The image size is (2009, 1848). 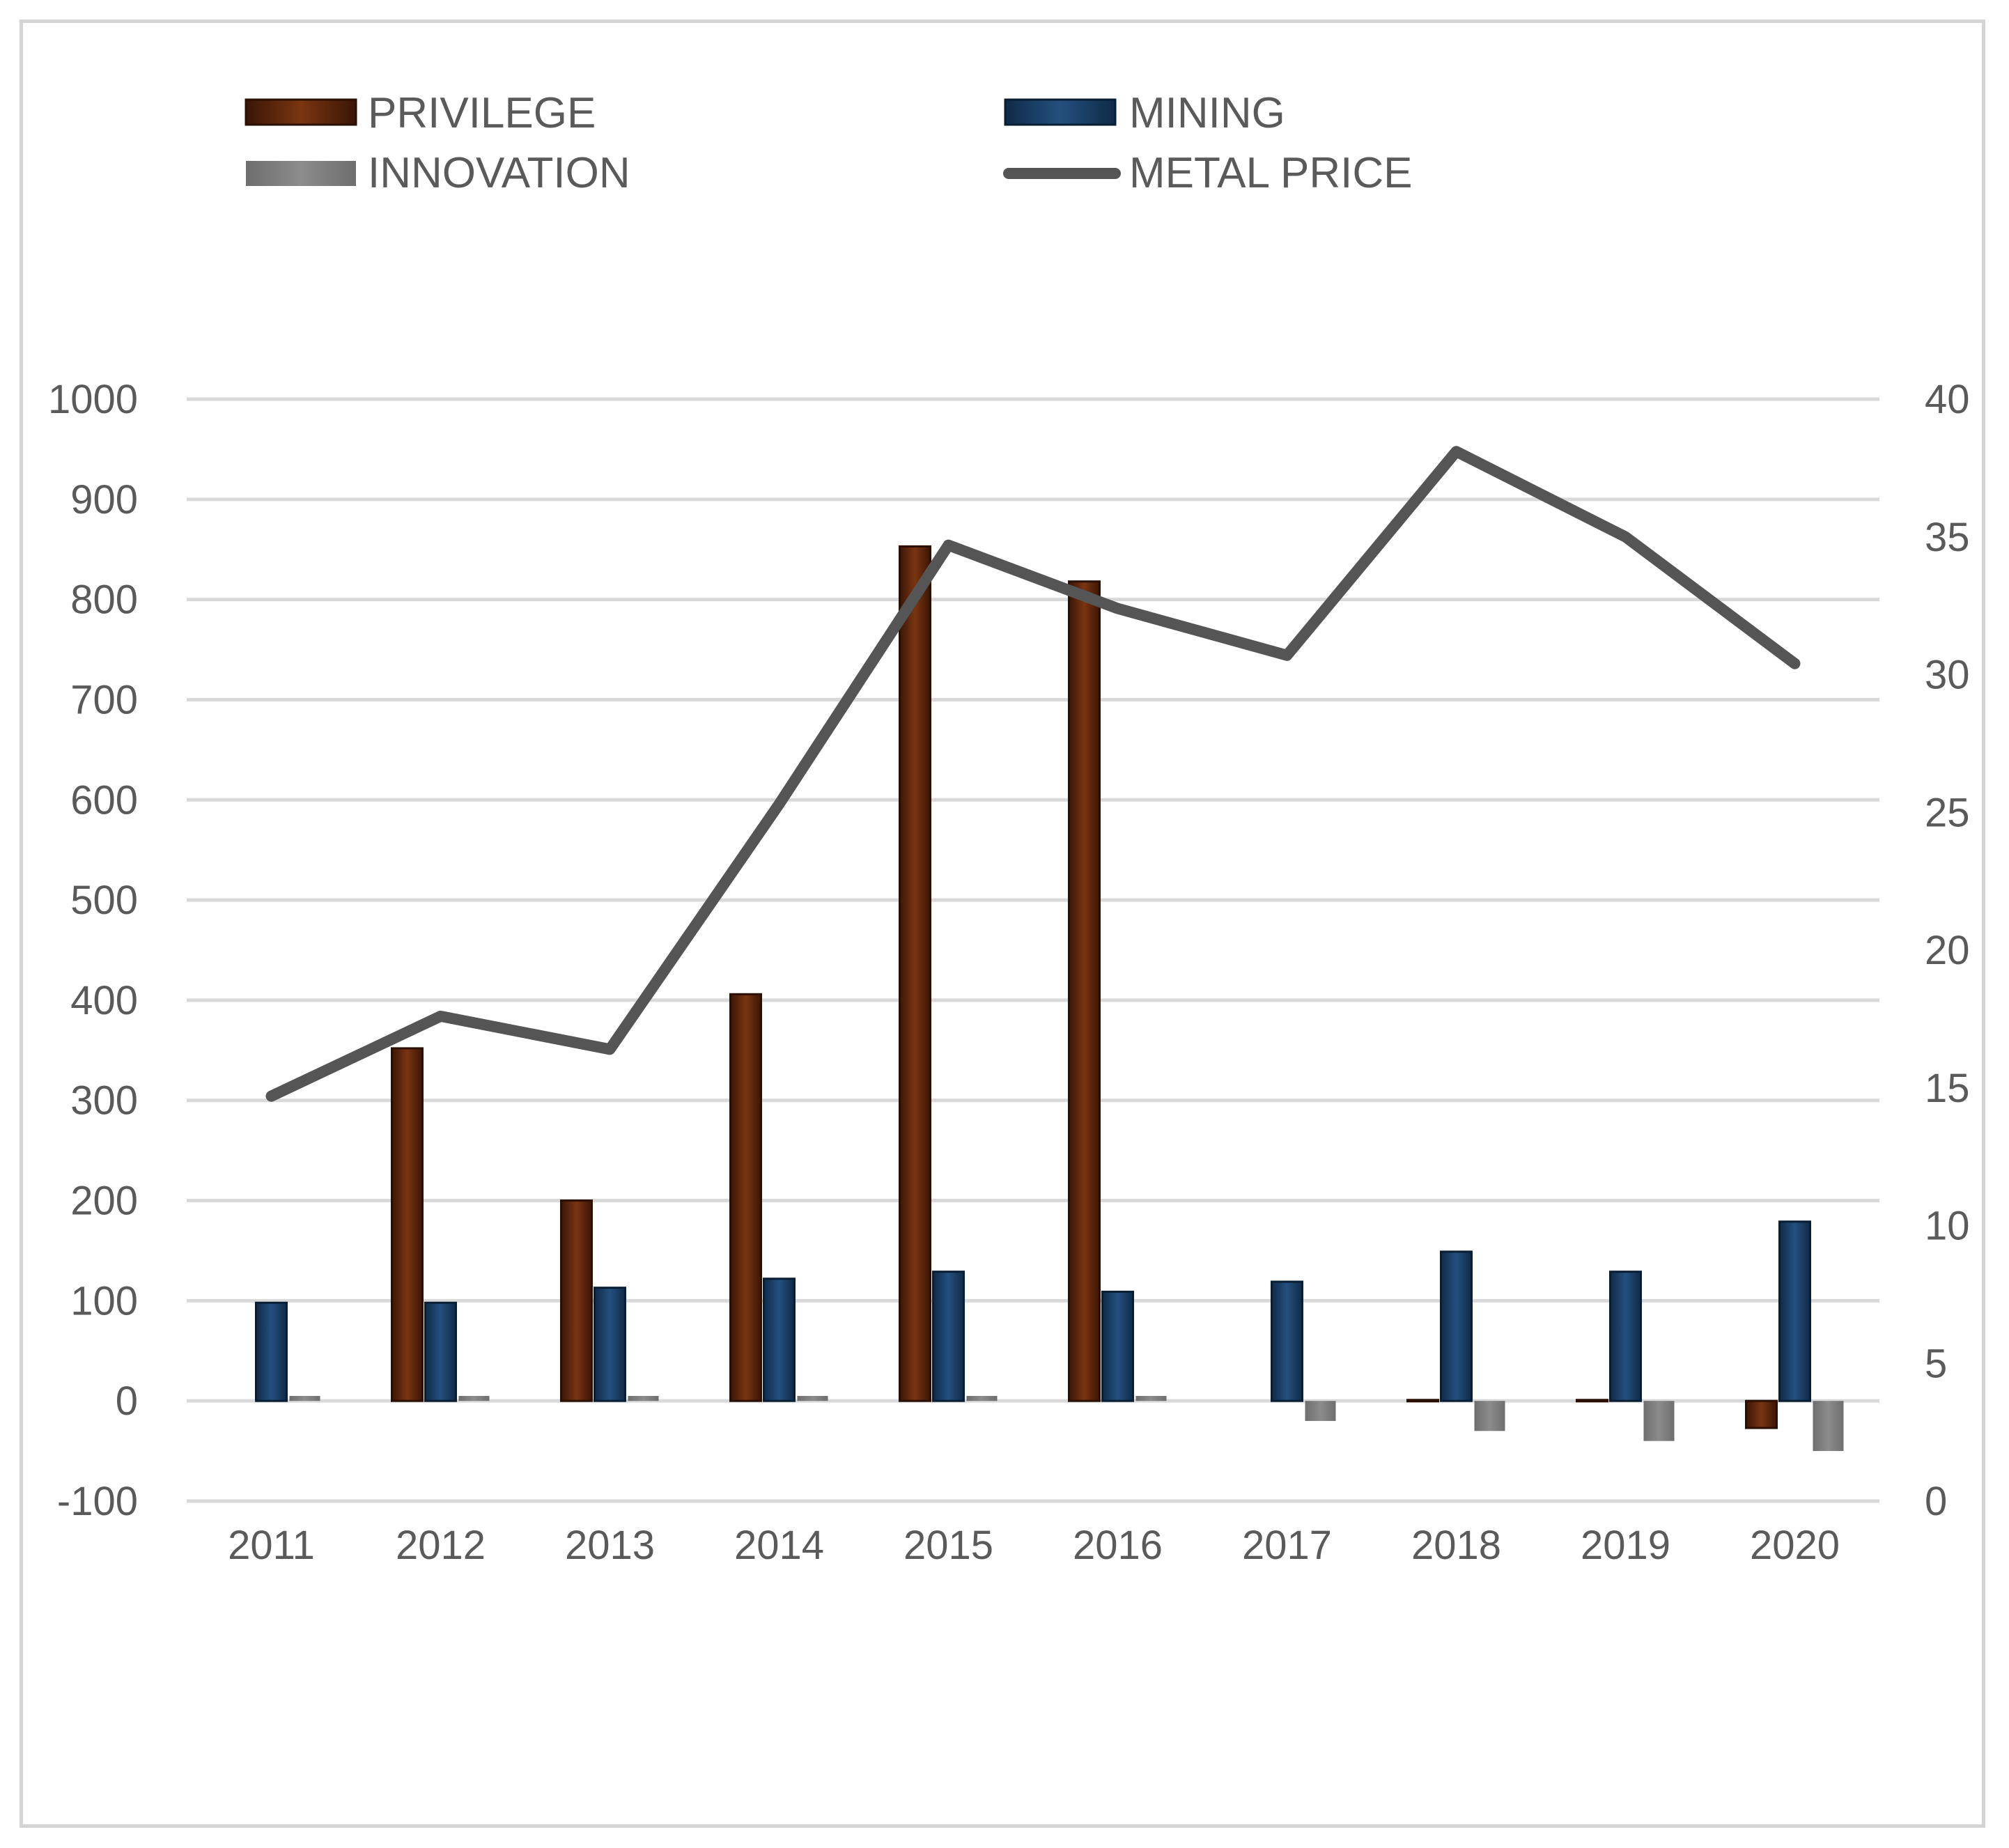 I want to click on y-right-tick-label: 0, so click(x=1936, y=1501).